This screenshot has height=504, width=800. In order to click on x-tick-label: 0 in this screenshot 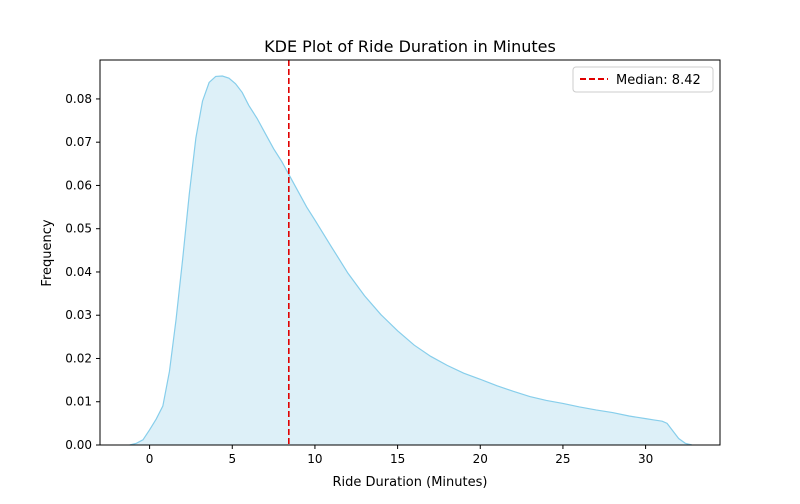, I will do `click(150, 459)`.